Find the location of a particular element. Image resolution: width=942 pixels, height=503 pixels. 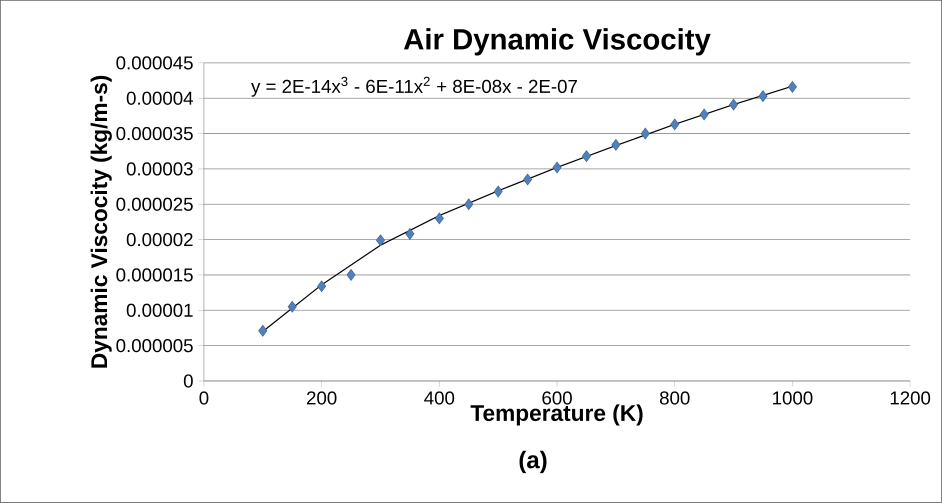

y-tick-label: 0.00003 is located at coordinates (159, 169).